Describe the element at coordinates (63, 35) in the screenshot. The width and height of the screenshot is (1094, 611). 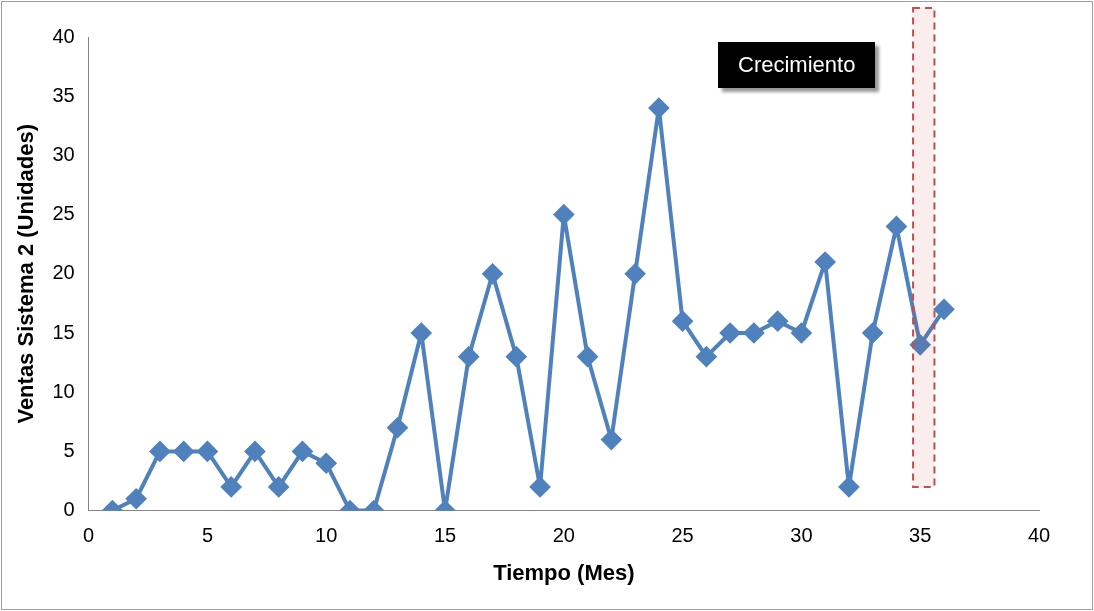
I see `y-tick-label: 40` at that location.